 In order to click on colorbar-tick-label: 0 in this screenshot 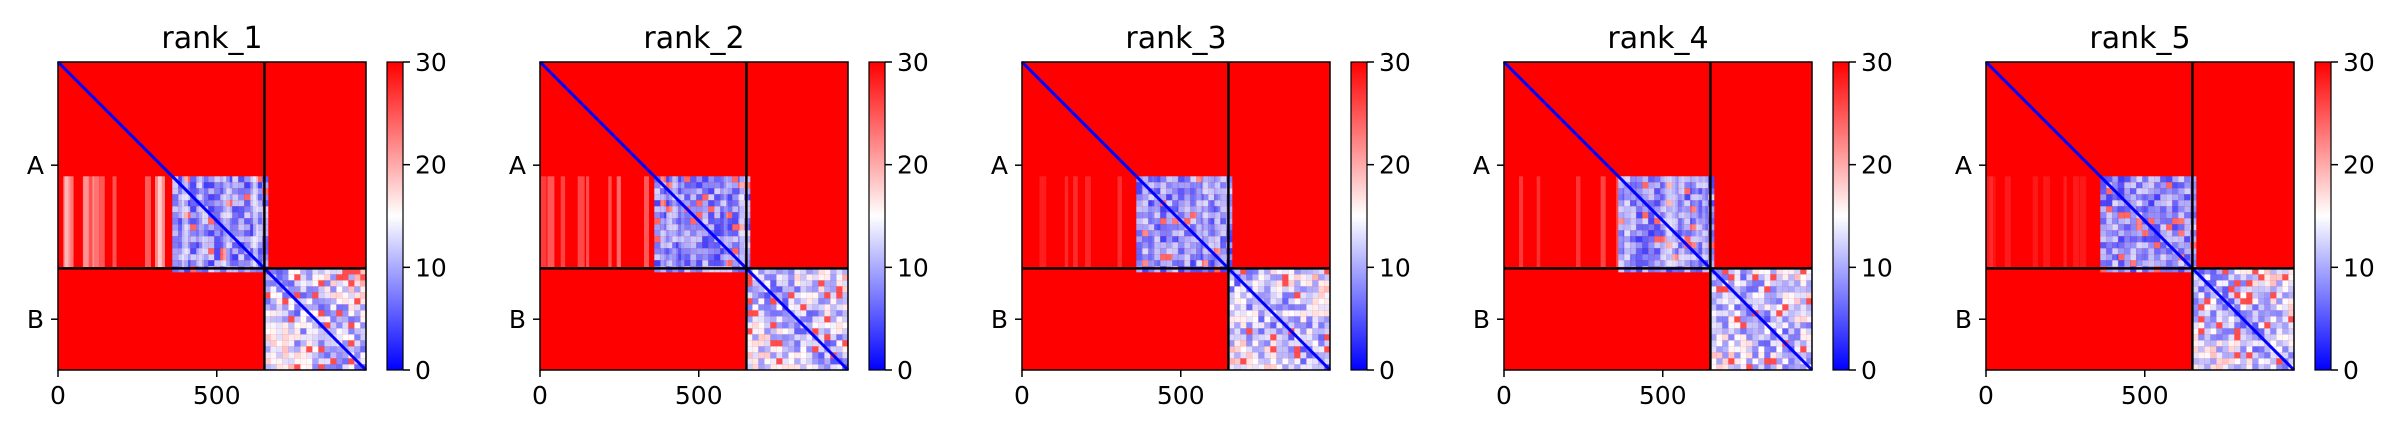, I will do `click(905, 370)`.